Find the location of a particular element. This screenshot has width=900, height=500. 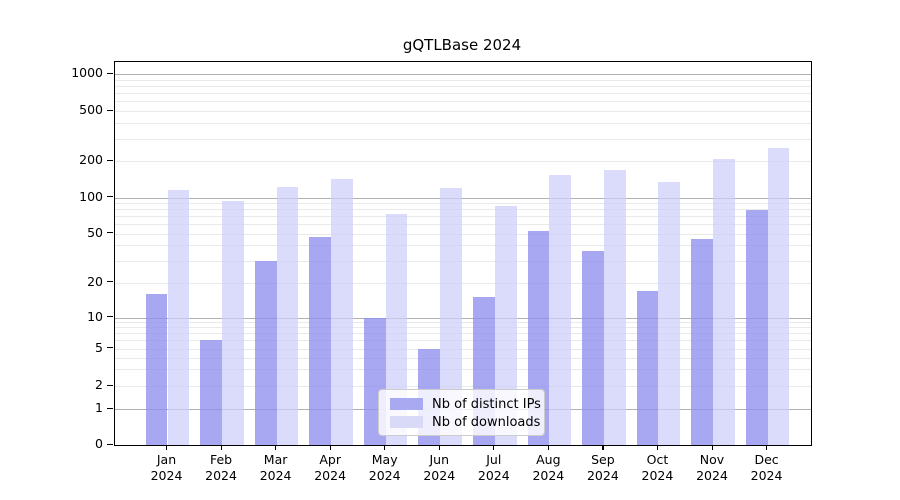

bar-downloads-feb is located at coordinates (233, 322).